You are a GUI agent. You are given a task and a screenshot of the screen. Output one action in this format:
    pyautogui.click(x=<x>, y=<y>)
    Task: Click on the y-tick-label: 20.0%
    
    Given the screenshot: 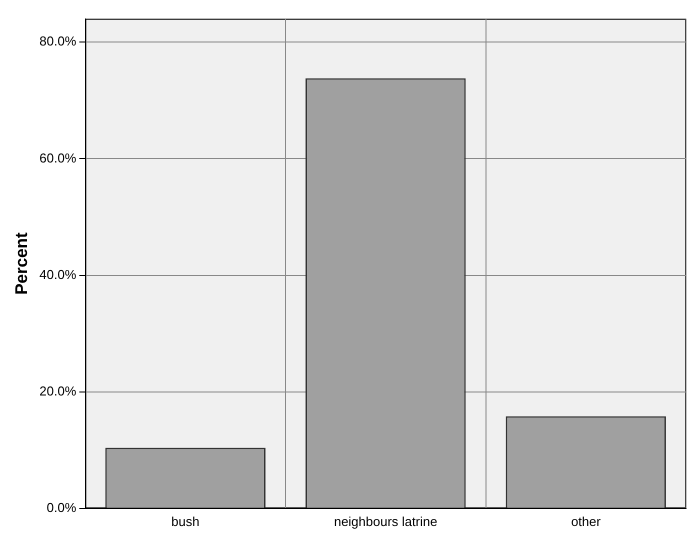 What is the action you would take?
    pyautogui.click(x=58, y=390)
    